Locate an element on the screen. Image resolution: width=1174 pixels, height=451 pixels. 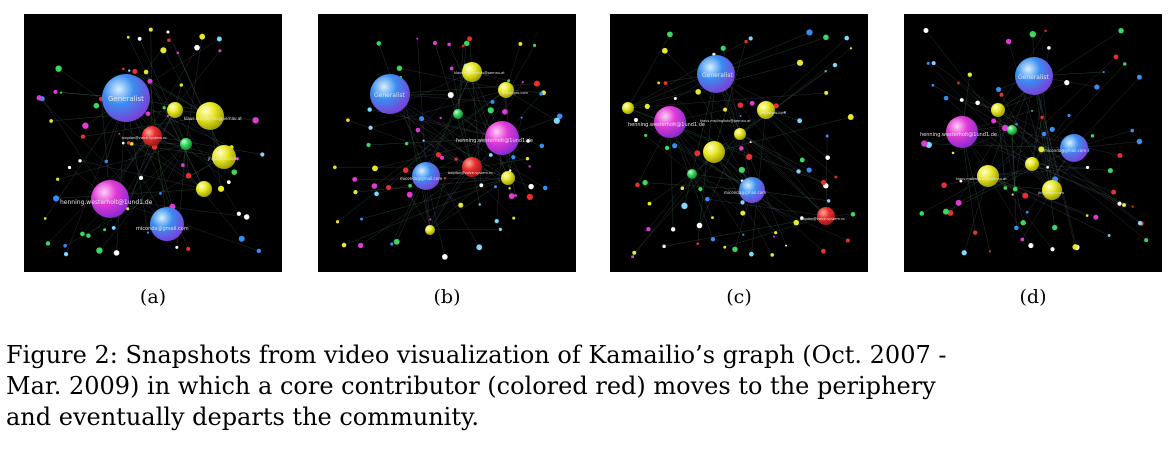
label-bogdan: bogdan@voice-system.ro is located at coordinates (144, 138).